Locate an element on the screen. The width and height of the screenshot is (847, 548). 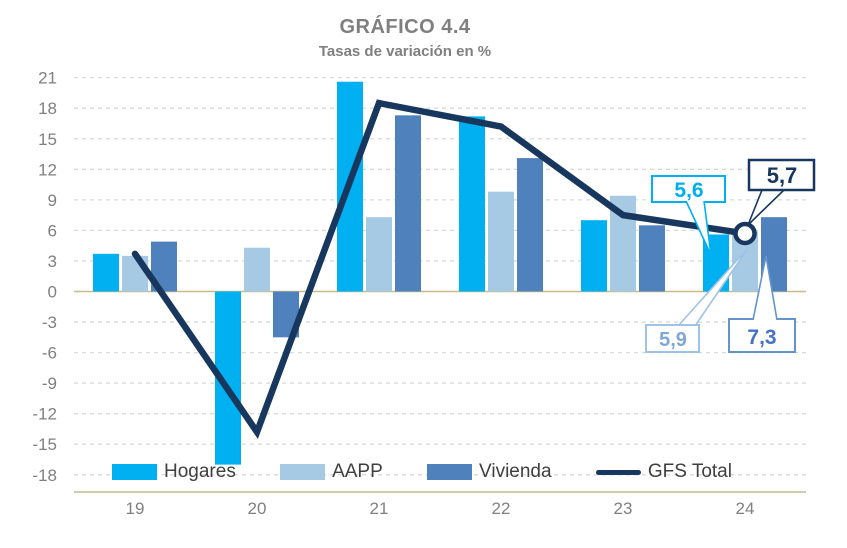
x-tick-label: 20 is located at coordinates (257, 508).